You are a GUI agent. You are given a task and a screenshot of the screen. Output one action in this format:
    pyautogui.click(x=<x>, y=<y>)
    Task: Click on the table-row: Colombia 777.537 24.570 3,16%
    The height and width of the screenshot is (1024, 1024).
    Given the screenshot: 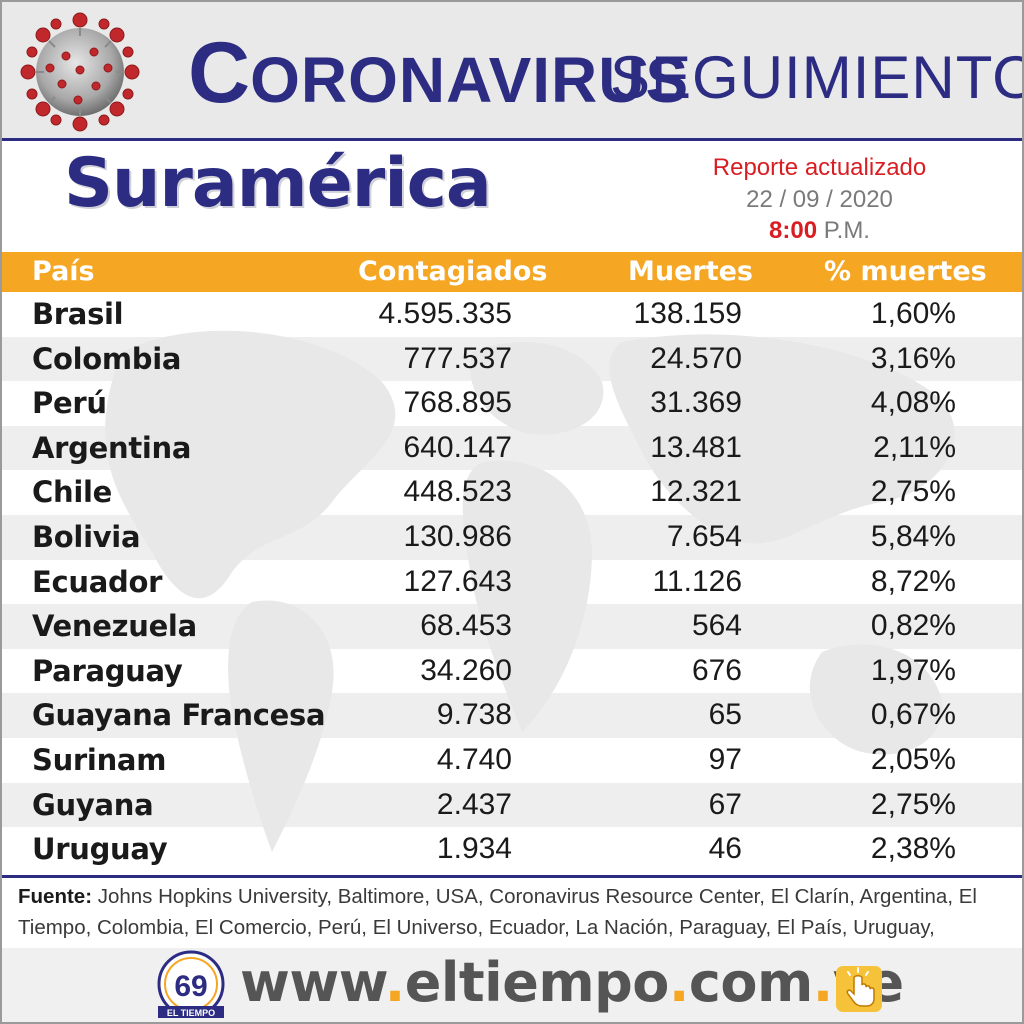 What is the action you would take?
    pyautogui.click(x=512, y=359)
    